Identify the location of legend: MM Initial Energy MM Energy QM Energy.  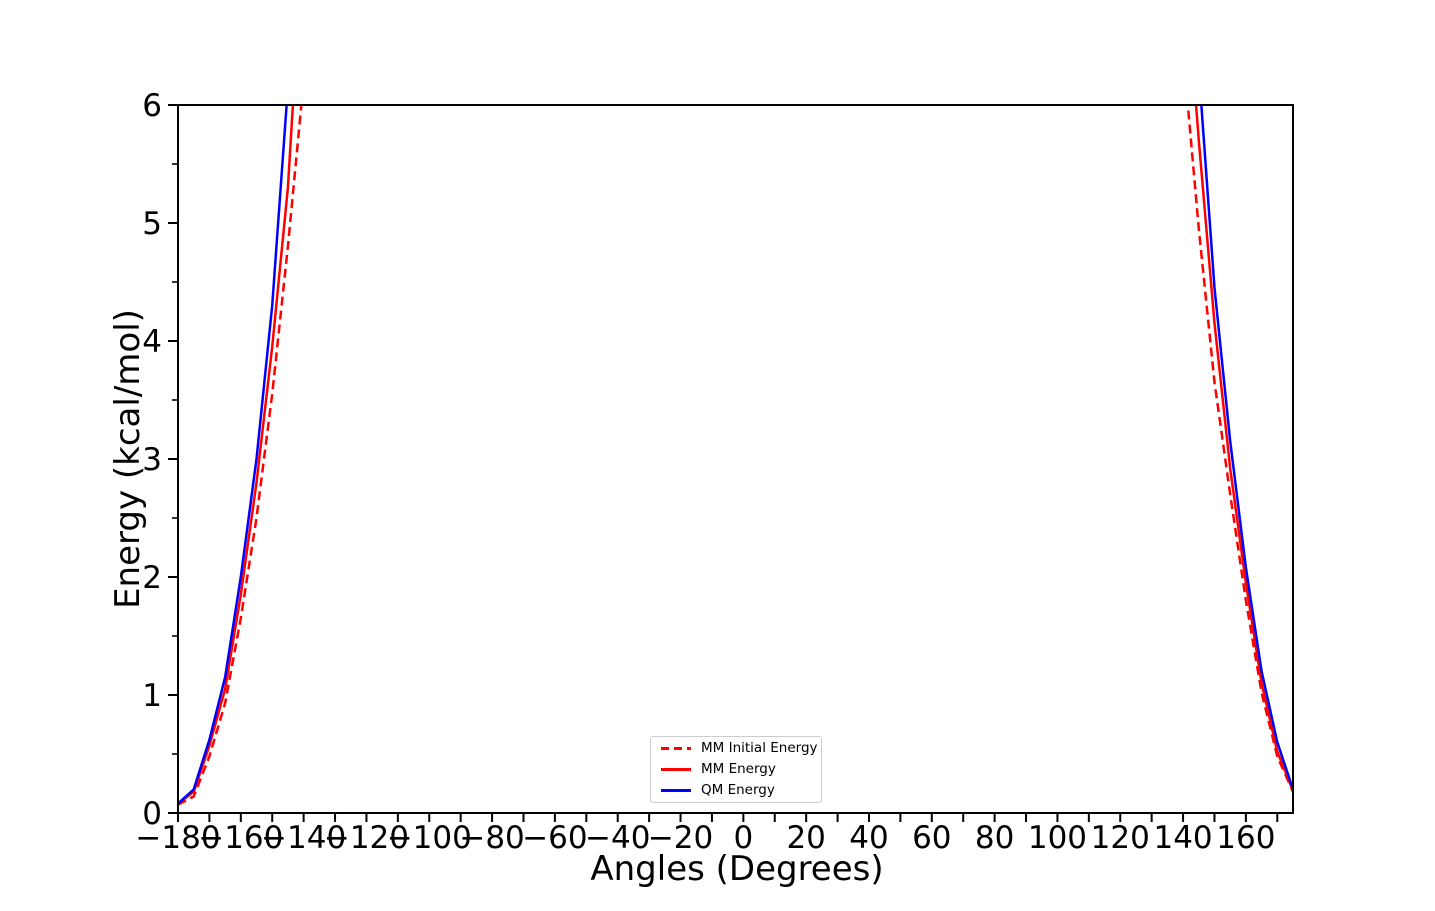
(736, 769).